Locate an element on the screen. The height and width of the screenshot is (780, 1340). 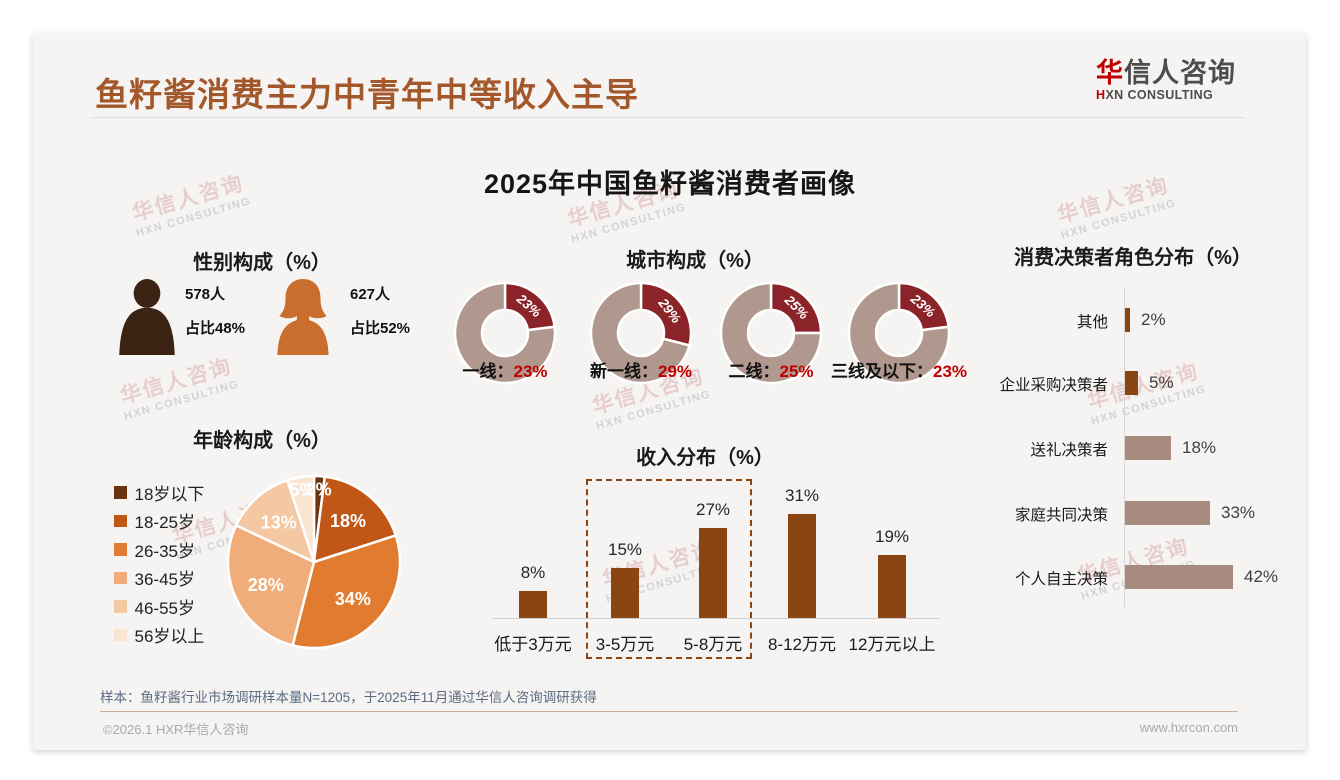
gender-section-title: 性别构成（%） is located at coordinates (262, 263).